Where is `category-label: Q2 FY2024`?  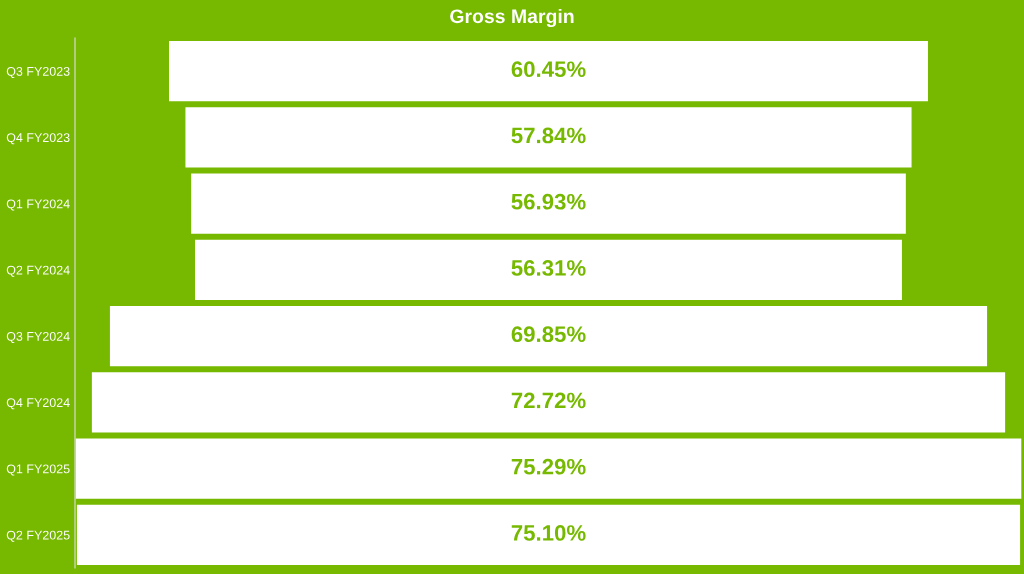 category-label: Q2 FY2024 is located at coordinates (38, 271).